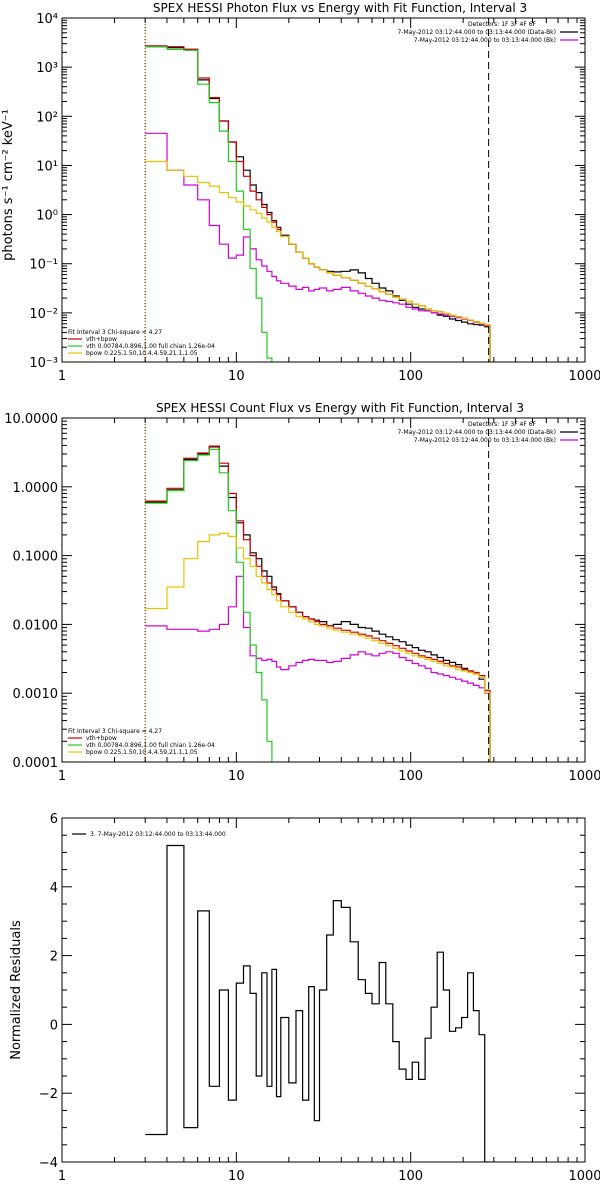 The height and width of the screenshot is (1200, 600). I want to click on photon-legend-detectors: Detectors: 1F 3F 4F 6F, so click(502, 24).